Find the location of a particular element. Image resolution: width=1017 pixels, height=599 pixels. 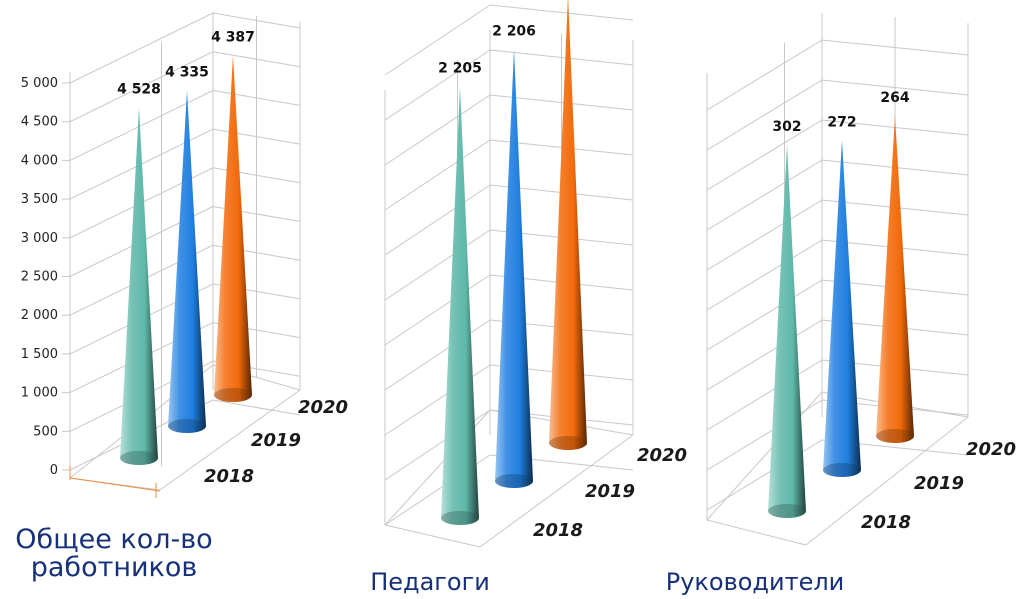

axis-accent is located at coordinates (115, 484).